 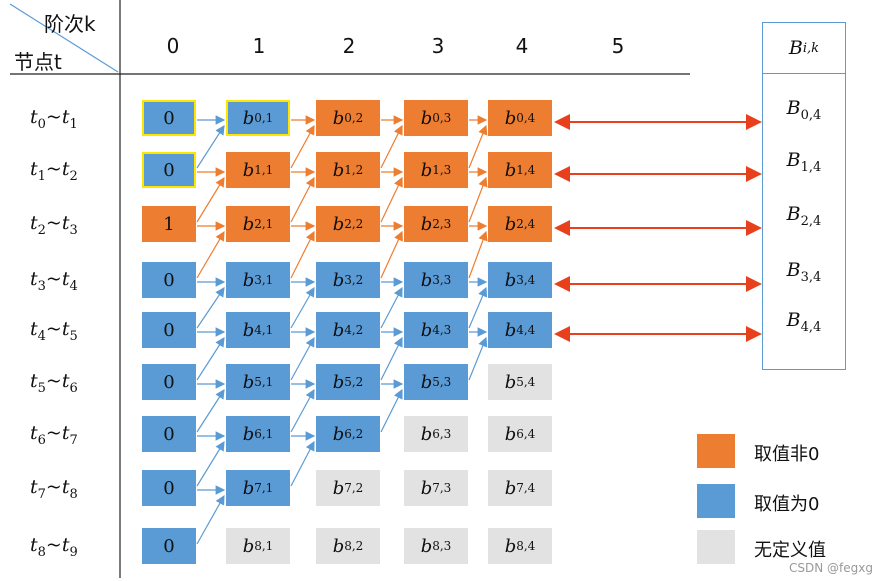 What do you see at coordinates (442, 170) in the screenshot?
I see `cell-b-subscript: 1,3` at bounding box center [442, 170].